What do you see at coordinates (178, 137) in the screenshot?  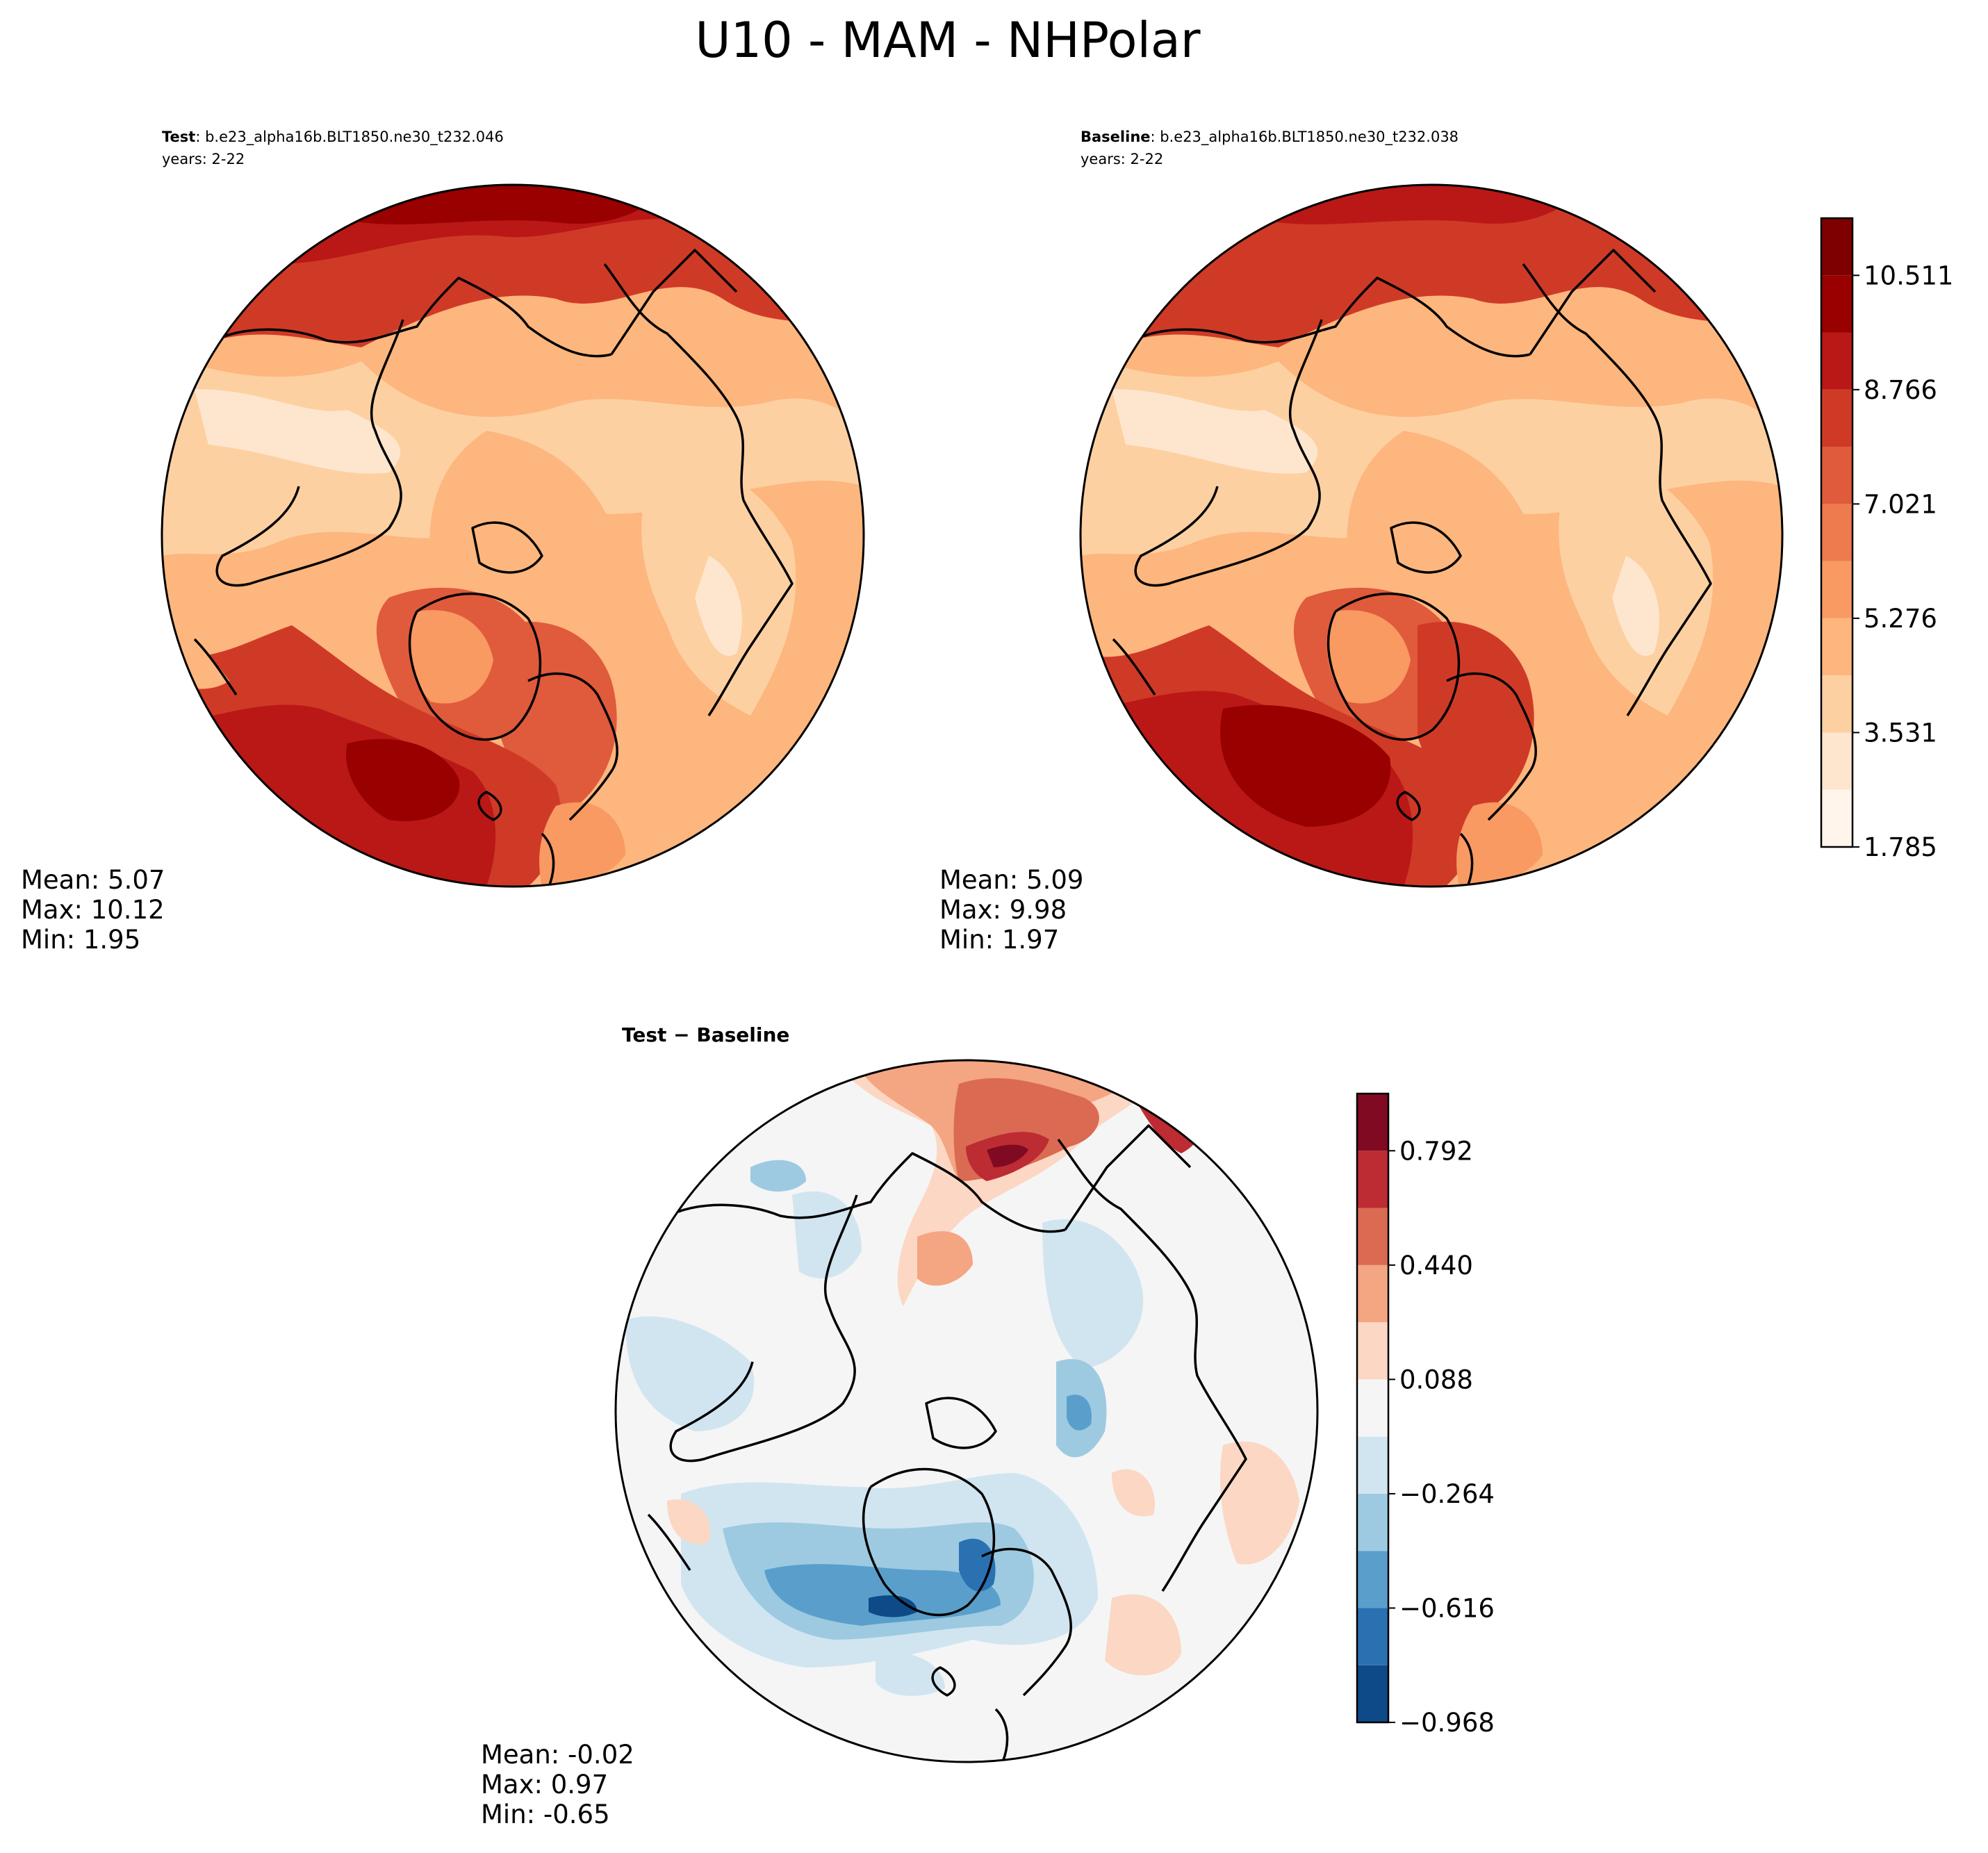 I see `panel-test-label: Test` at bounding box center [178, 137].